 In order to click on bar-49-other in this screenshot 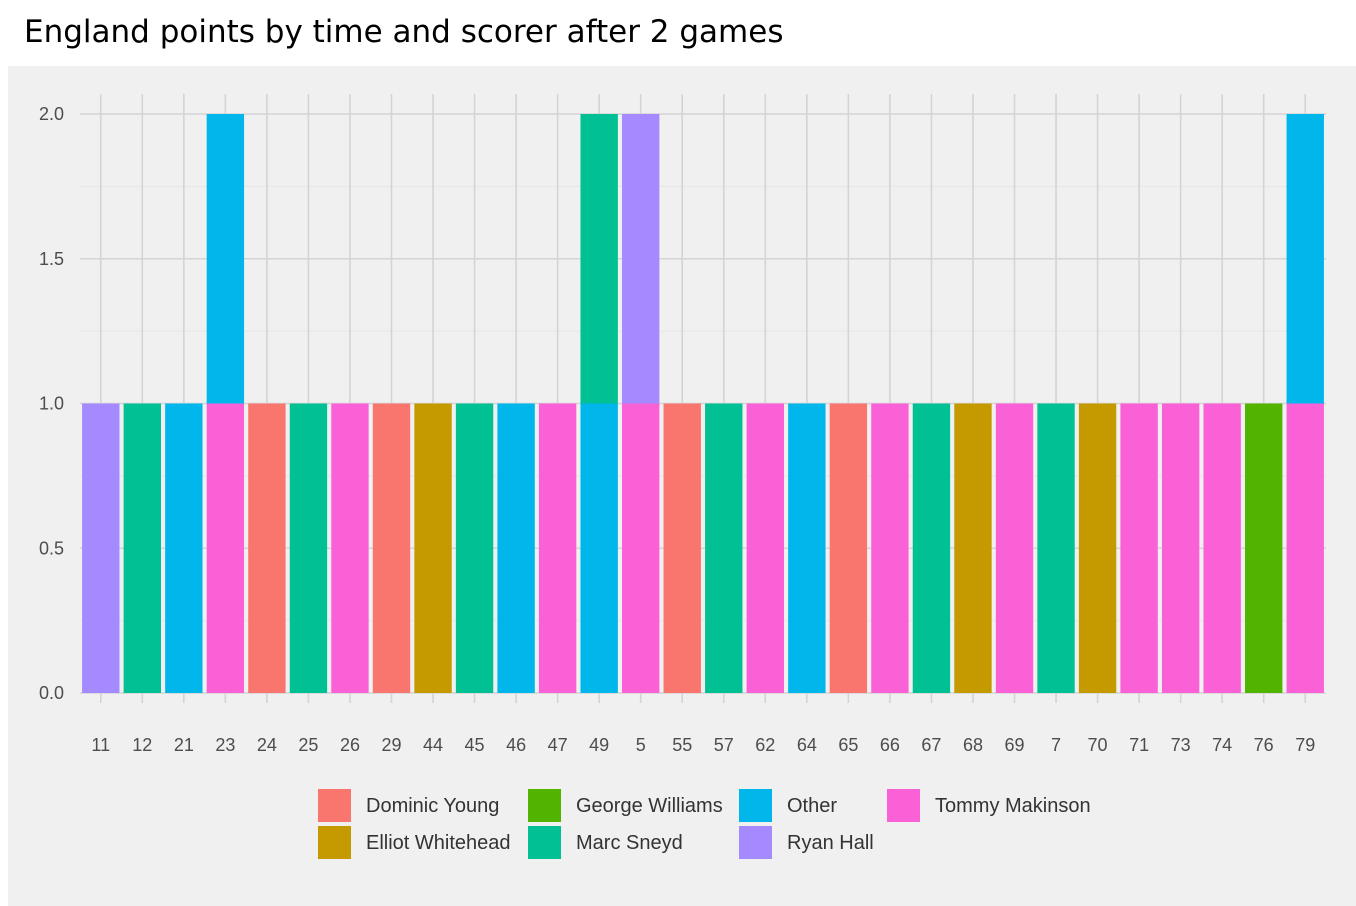, I will do `click(599, 548)`.